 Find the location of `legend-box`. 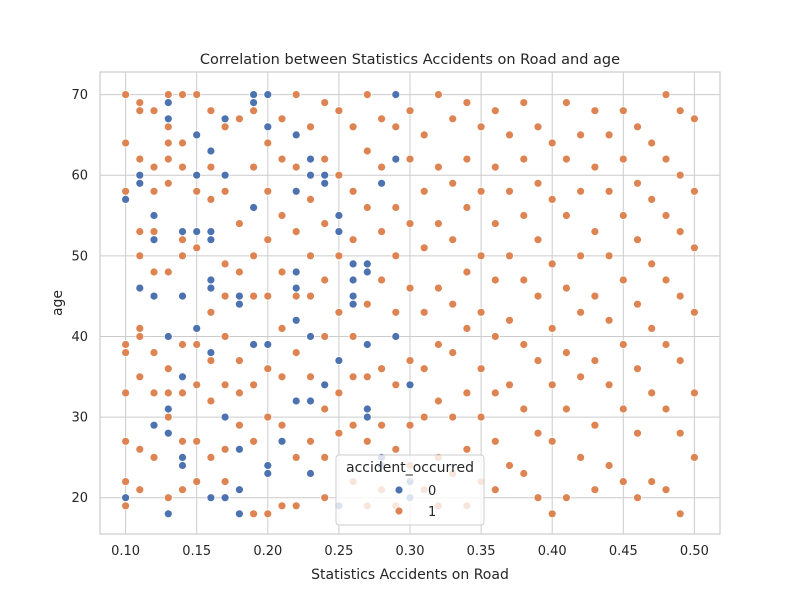

legend-box is located at coordinates (410, 490).